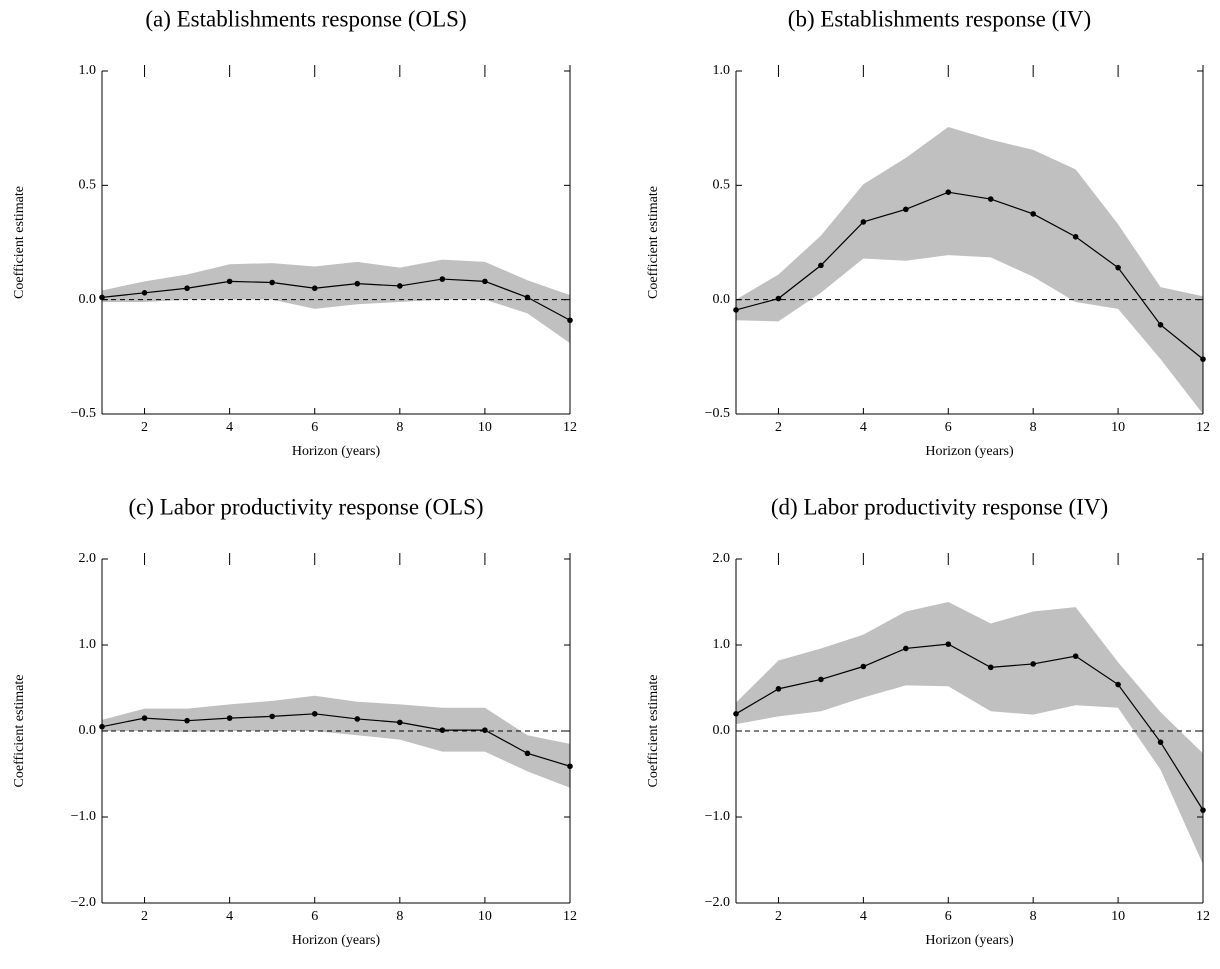 This screenshot has width=1220, height=969. What do you see at coordinates (88, 558) in the screenshot?
I see `y-tick-label: 2.0` at bounding box center [88, 558].